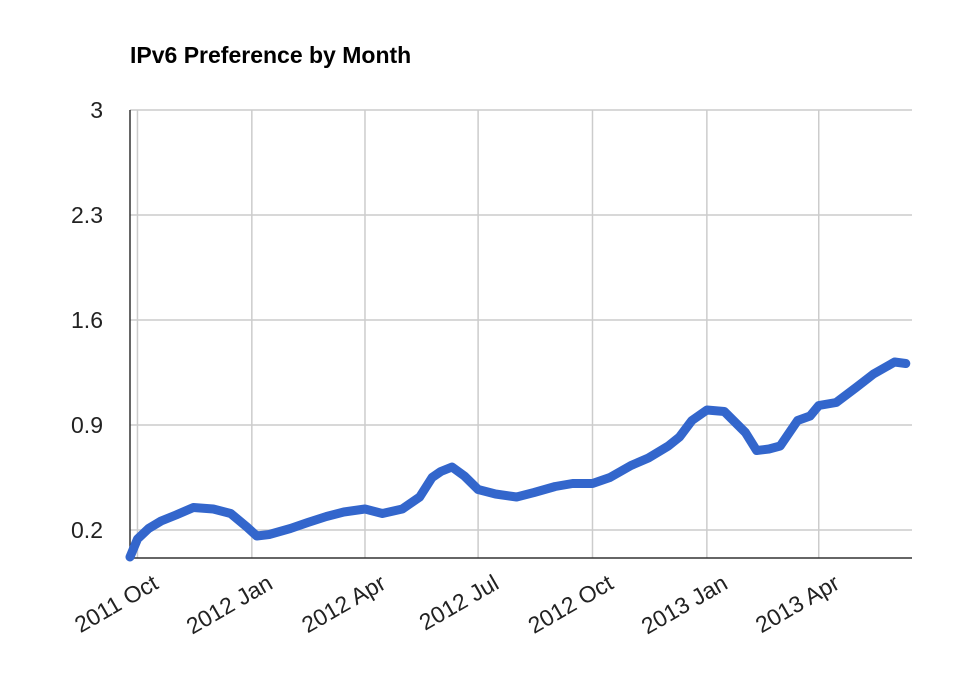 This screenshot has width=962, height=674. I want to click on y-tick-label: 1.6, so click(87, 320).